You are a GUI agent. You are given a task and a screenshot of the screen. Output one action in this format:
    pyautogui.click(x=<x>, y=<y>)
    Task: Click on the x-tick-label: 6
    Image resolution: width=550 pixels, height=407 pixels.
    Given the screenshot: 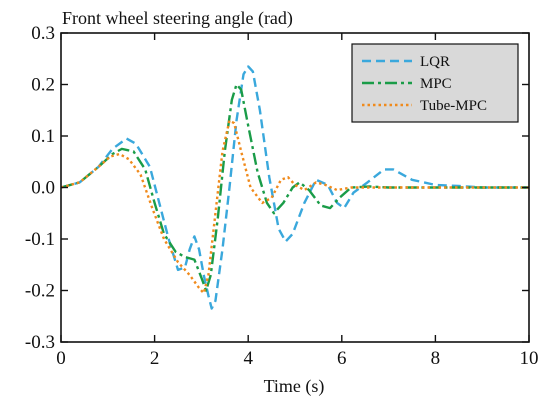 What is the action you would take?
    pyautogui.click(x=342, y=358)
    